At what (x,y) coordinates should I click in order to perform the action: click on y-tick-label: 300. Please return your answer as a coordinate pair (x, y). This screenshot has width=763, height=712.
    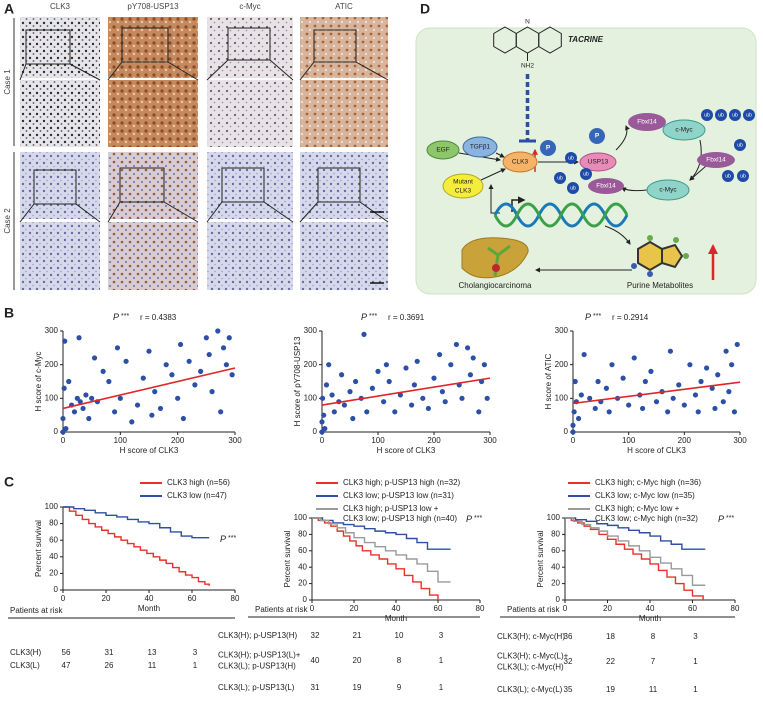
    Looking at the image, I should click on (52, 330).